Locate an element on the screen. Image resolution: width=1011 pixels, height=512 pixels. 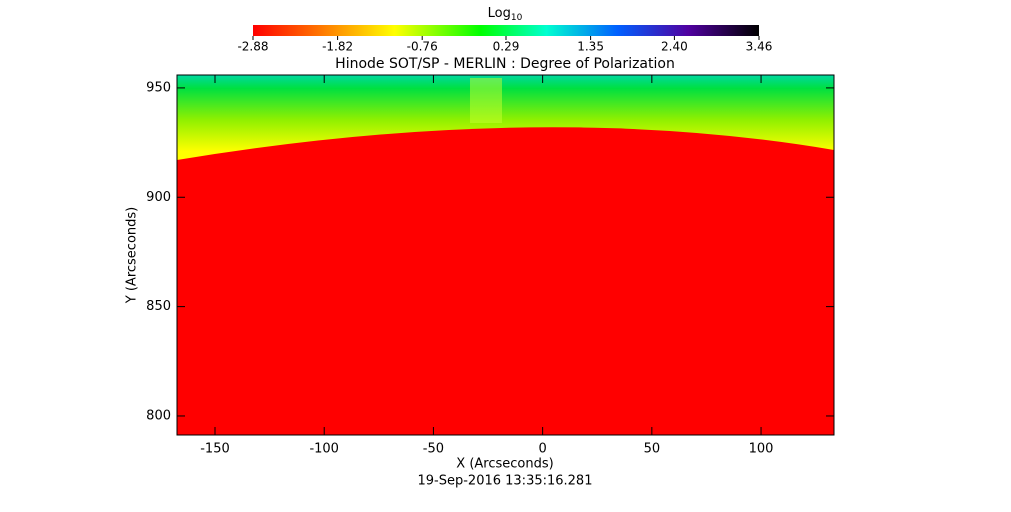
x-tick-label: 0 is located at coordinates (542, 449).